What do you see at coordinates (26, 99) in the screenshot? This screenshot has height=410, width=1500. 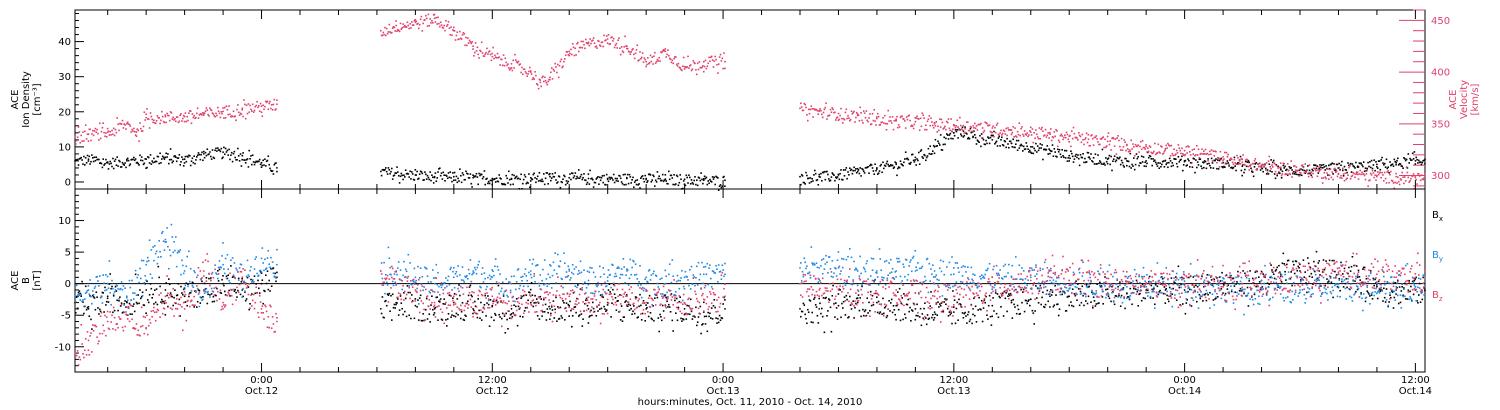 I see `left-axis-label-line: Ion Density` at bounding box center [26, 99].